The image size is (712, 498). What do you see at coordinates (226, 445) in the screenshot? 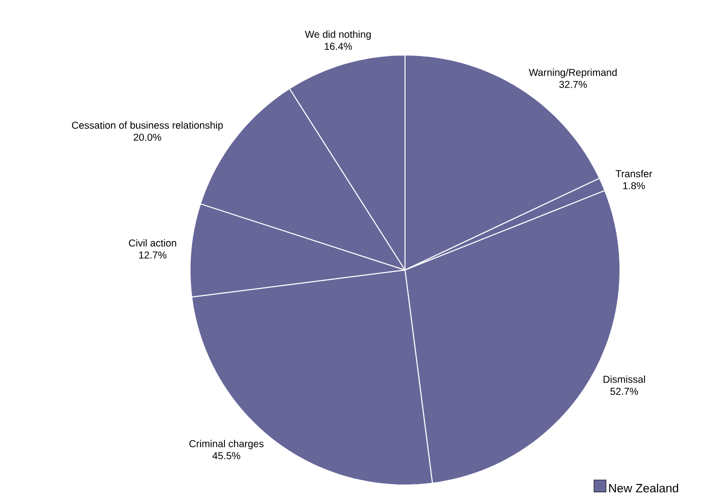
I see `slice-label: Criminal charges` at bounding box center [226, 445].